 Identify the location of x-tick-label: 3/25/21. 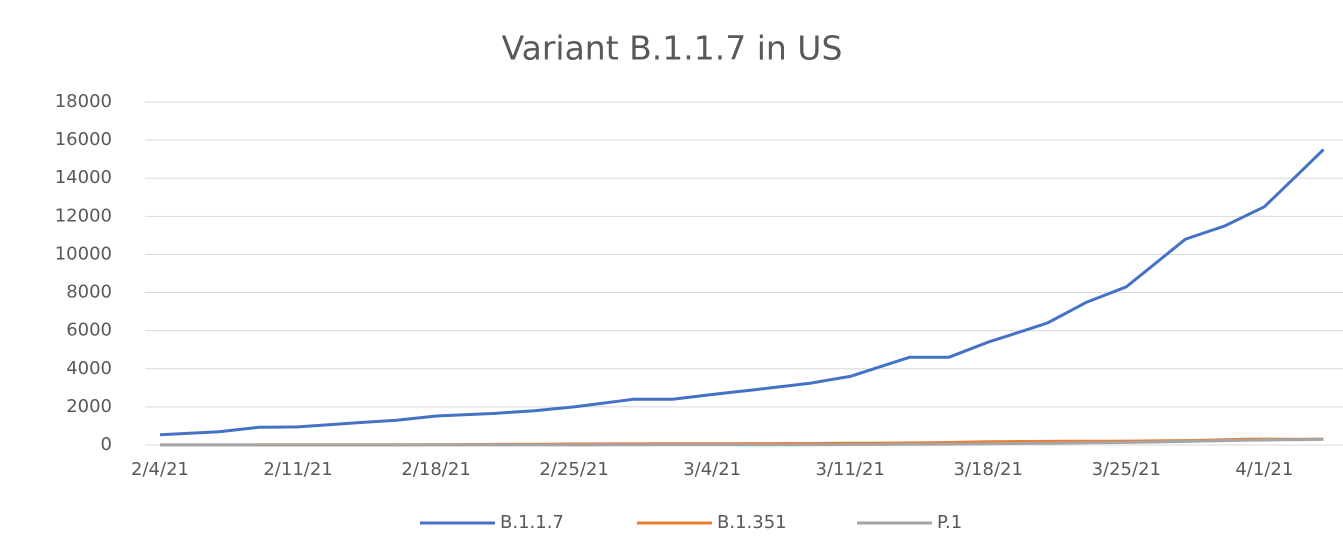
(1126, 469).